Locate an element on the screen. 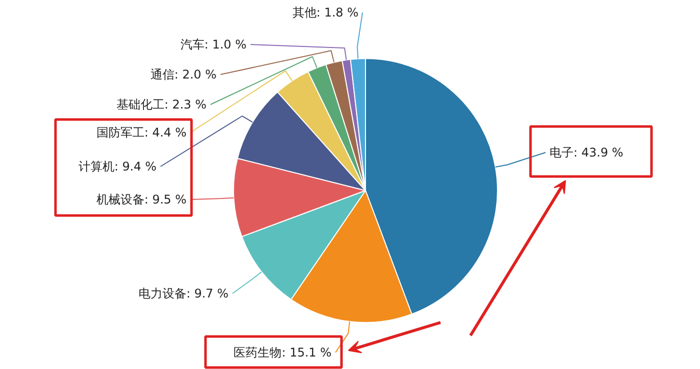 The width and height of the screenshot is (700, 369). slice-label: 其他: 1.8 % is located at coordinates (325, 13).